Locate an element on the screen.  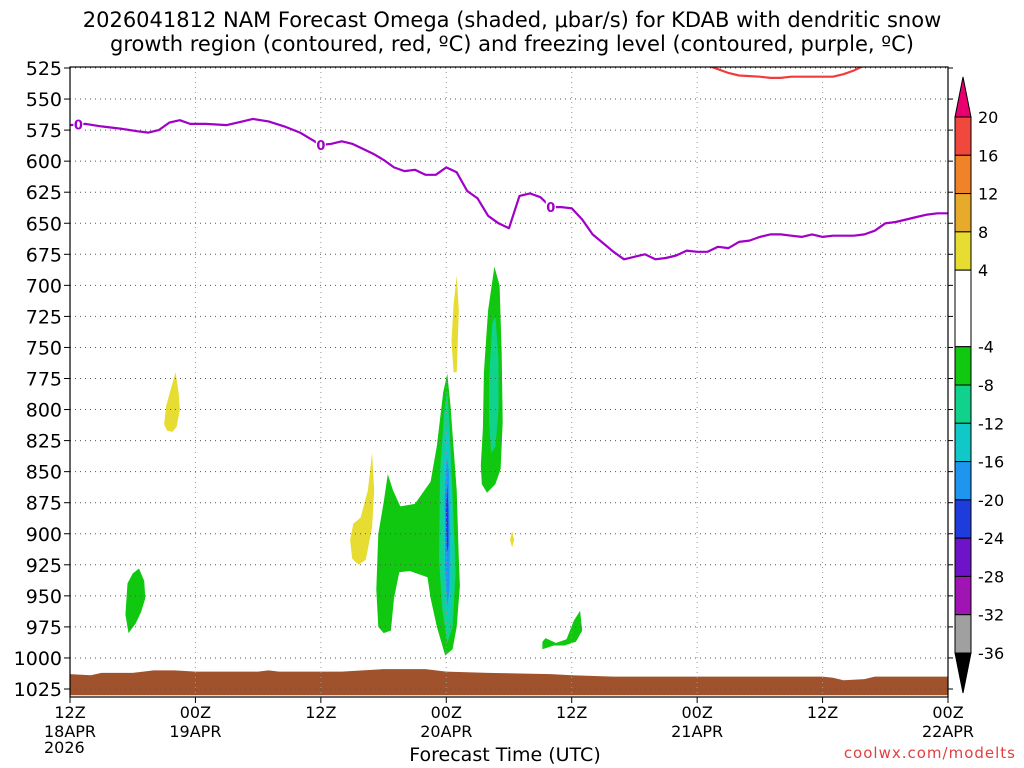
freezing-level-label-0: 0 is located at coordinates (78, 125).